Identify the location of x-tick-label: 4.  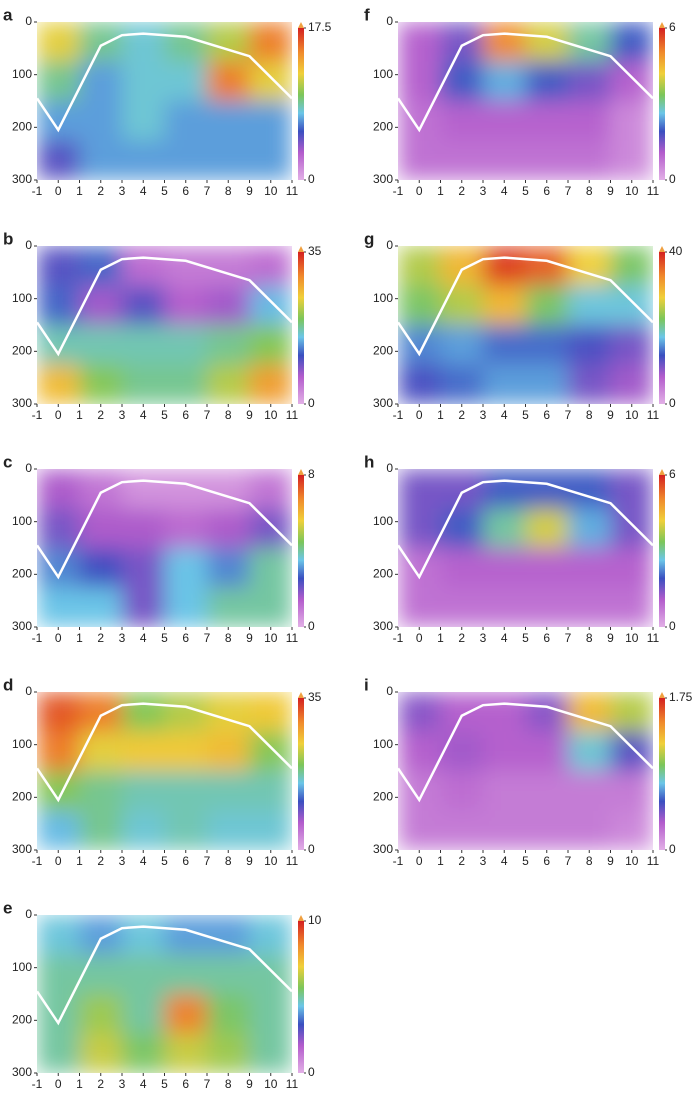
(143, 861).